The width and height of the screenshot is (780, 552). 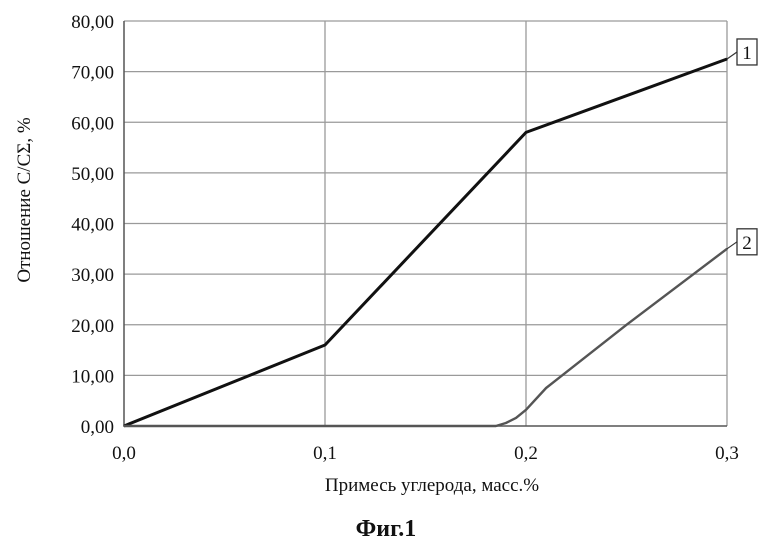 What do you see at coordinates (747, 243) in the screenshot?
I see `series-label-text: 2` at bounding box center [747, 243].